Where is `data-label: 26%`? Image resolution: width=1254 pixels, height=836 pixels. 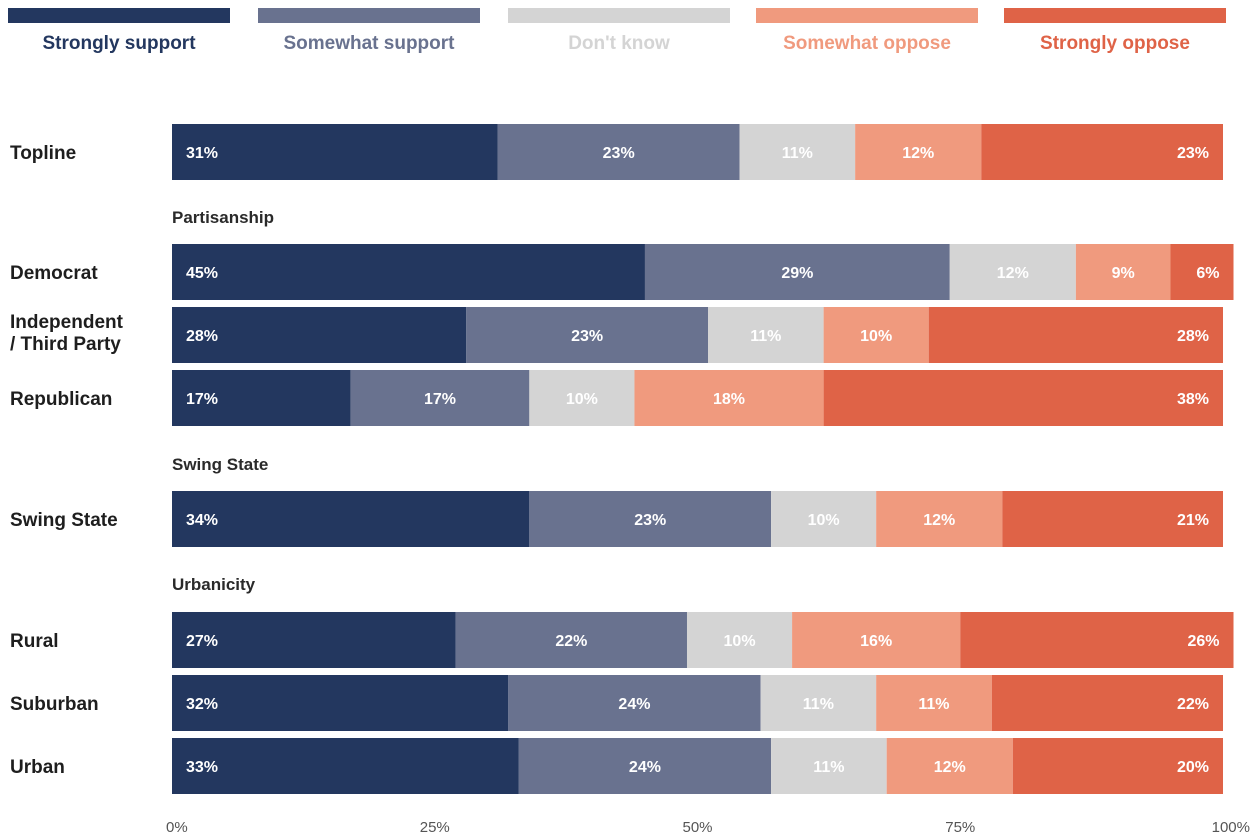 data-label: 26% is located at coordinates (1203, 641).